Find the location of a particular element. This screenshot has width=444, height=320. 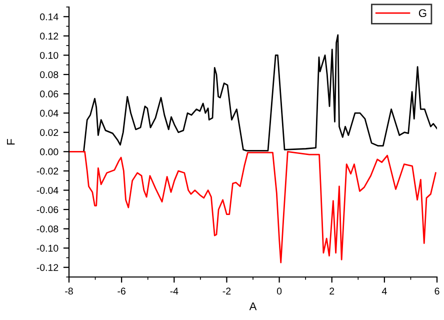

x-tick-label: -8 is located at coordinates (69, 291).